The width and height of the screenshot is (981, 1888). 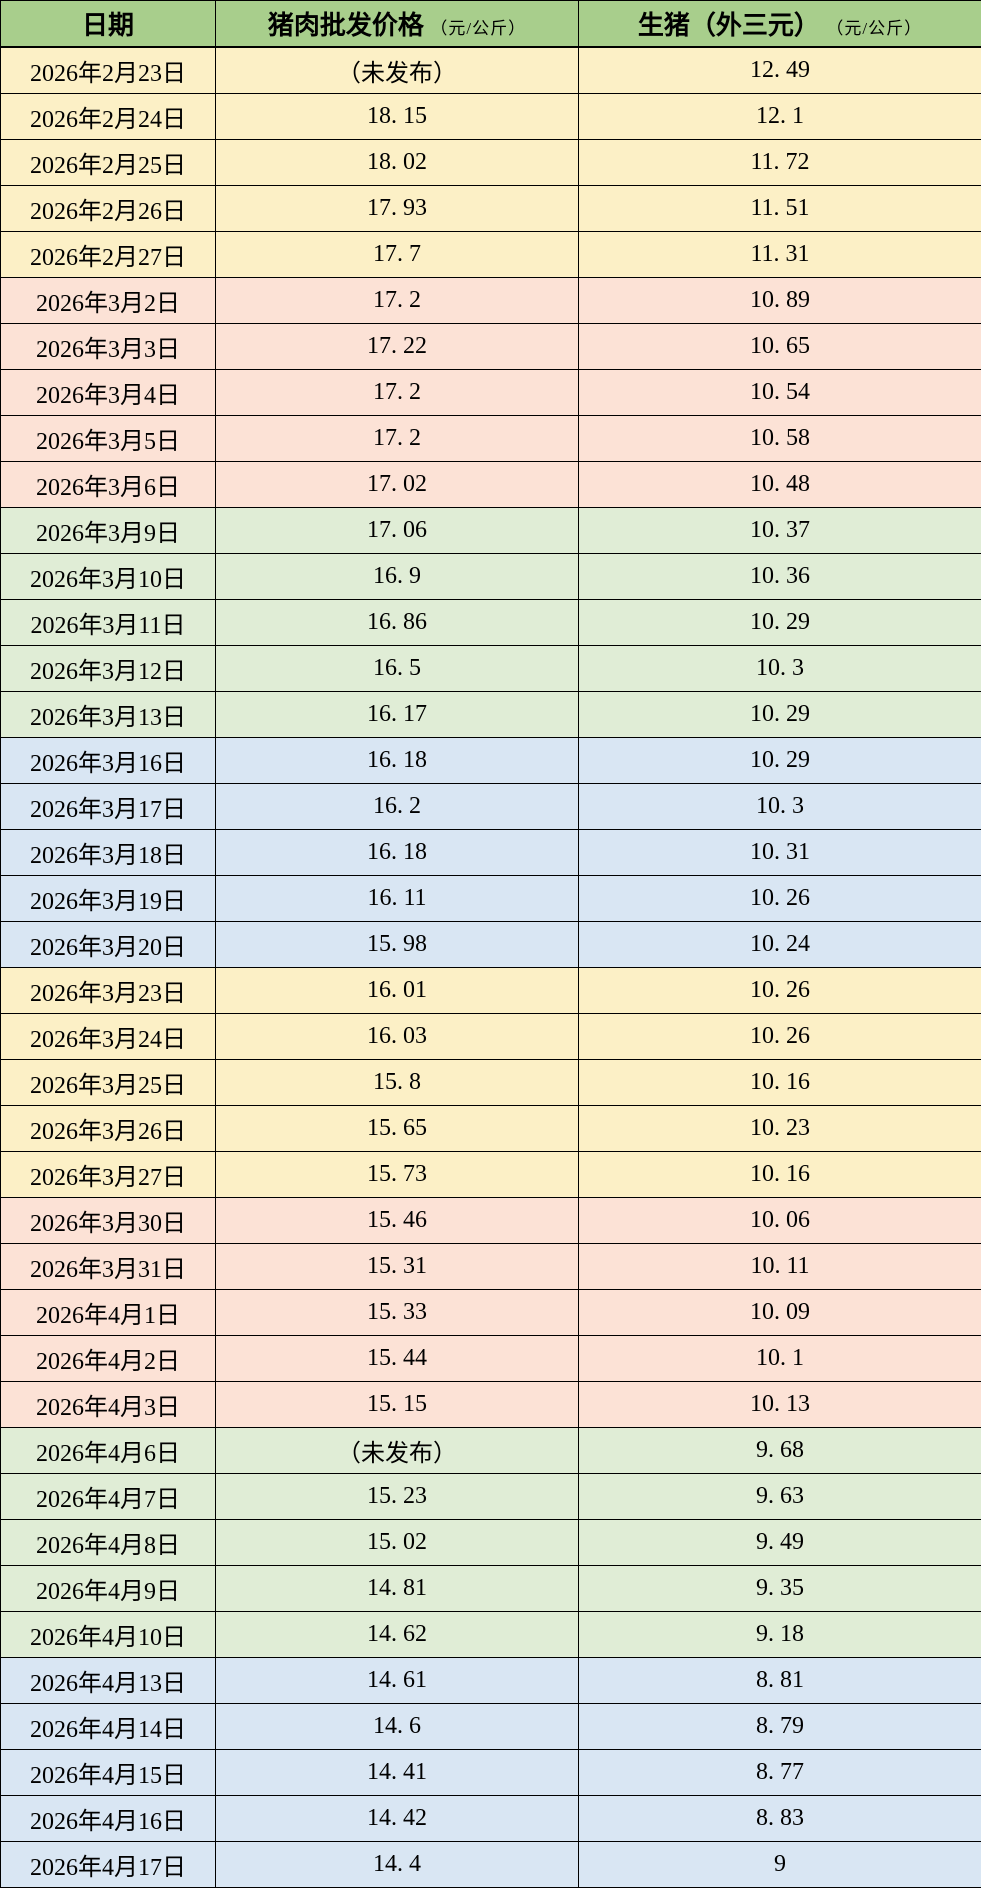 I want to click on table-row: 2026年2月27日 17. 7 11. 31, so click(x=490, y=254).